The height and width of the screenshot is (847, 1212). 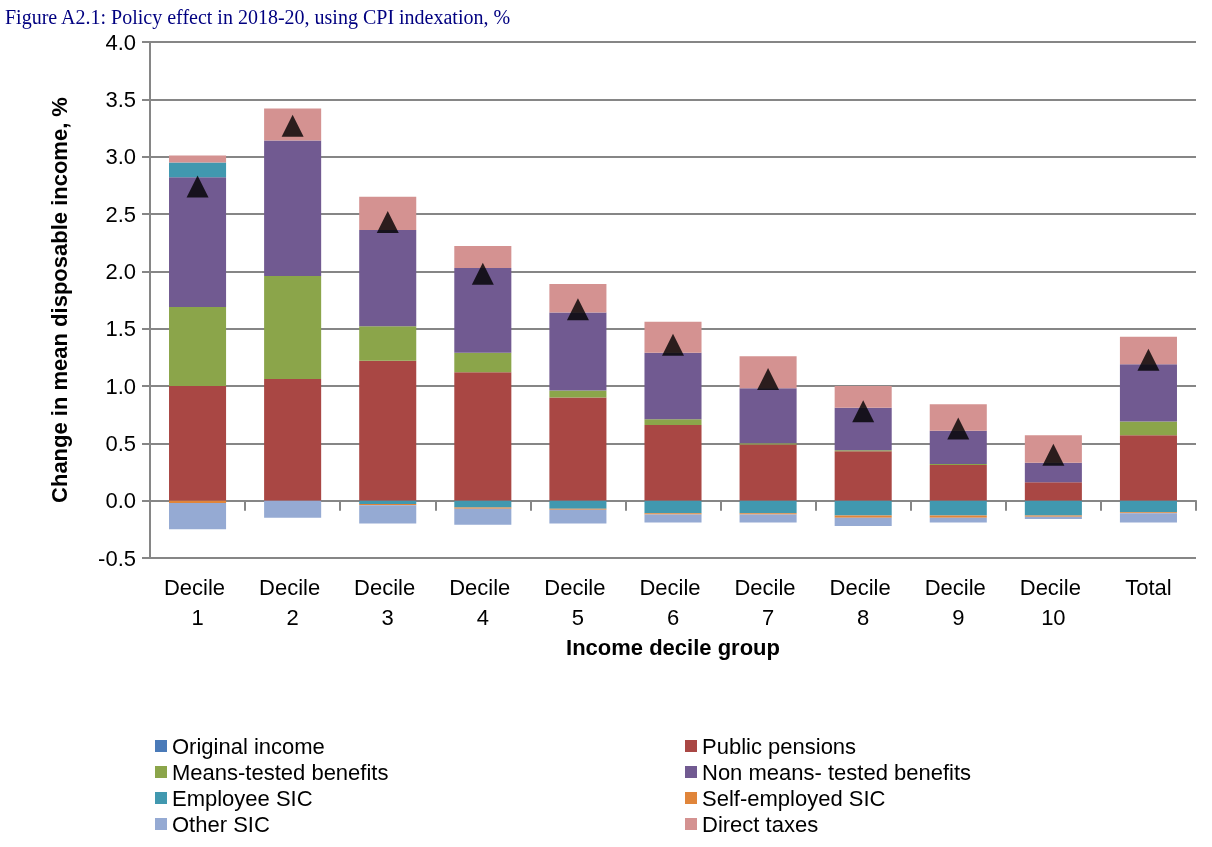 What do you see at coordinates (779, 746) in the screenshot?
I see `legend-label: Public pensions` at bounding box center [779, 746].